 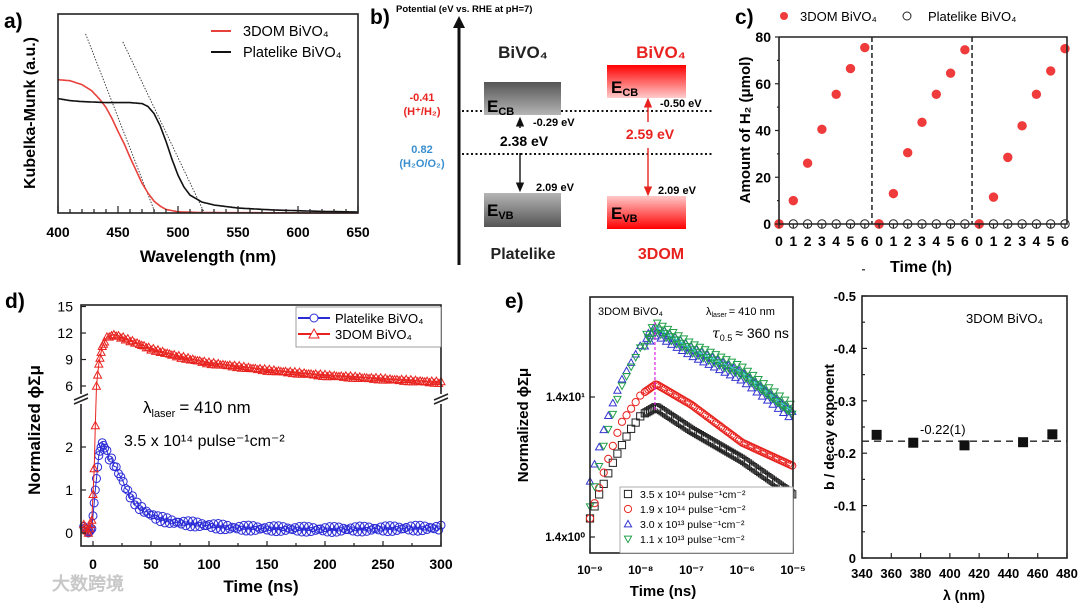 I want to click on y-tick-label: 6, so click(x=69, y=386).